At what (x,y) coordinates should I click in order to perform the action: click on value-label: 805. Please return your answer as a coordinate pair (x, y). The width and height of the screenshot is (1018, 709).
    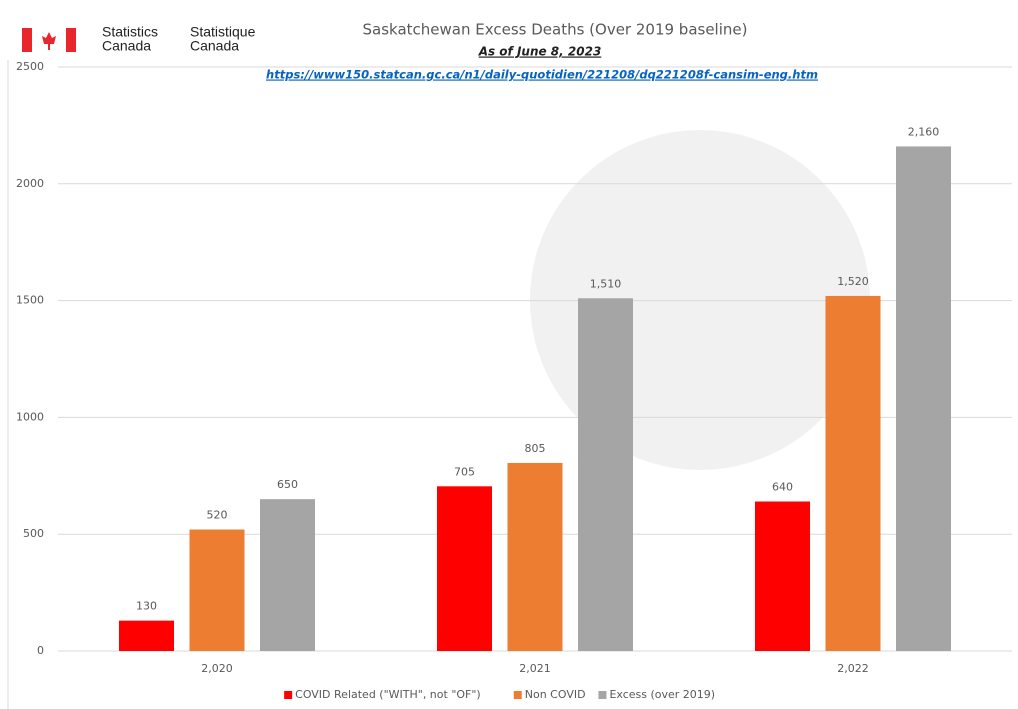
    Looking at the image, I should click on (535, 448).